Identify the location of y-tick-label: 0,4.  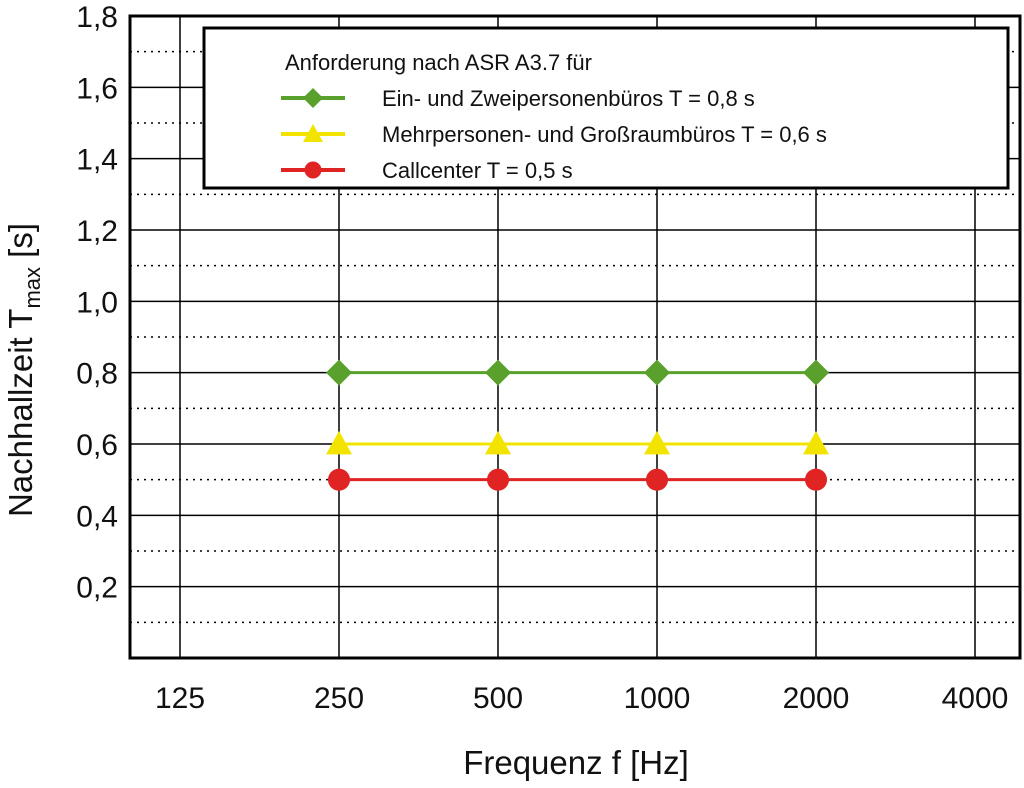
(97, 516).